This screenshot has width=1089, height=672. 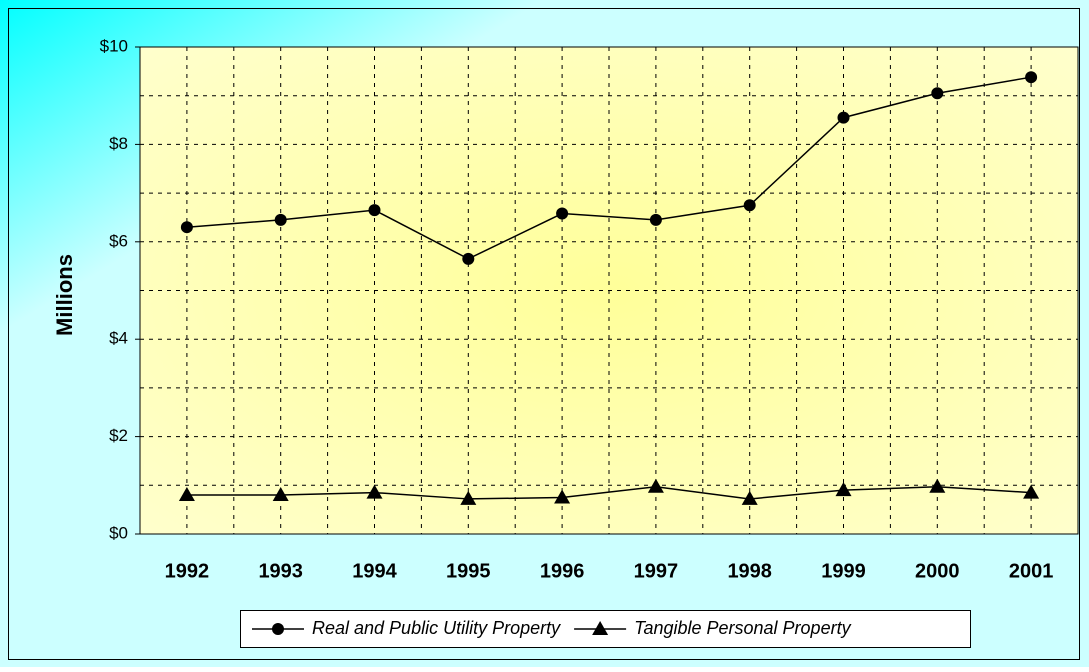 What do you see at coordinates (609, 493) in the screenshot?
I see `series-line` at bounding box center [609, 493].